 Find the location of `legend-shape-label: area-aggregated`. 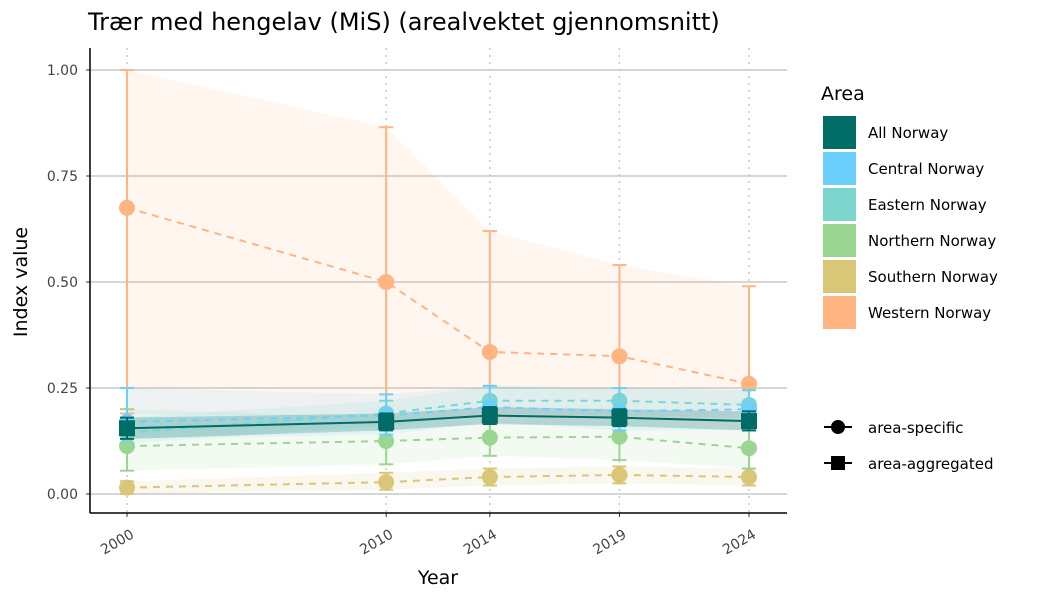

legend-shape-label: area-aggregated is located at coordinates (931, 464).